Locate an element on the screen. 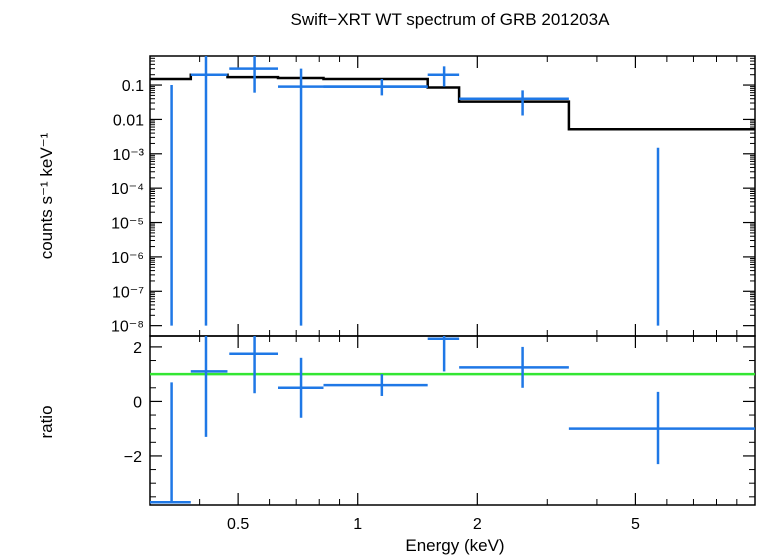 The image size is (758, 556). ratio-y-tick-labels: 2 0 −2 is located at coordinates (133, 403).